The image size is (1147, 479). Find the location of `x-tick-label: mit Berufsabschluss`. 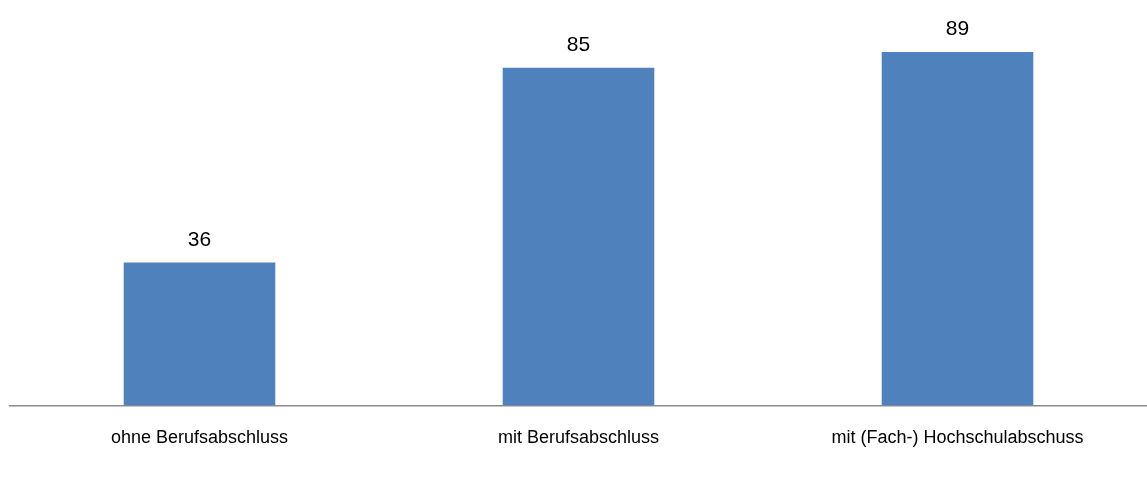

x-tick-label: mit Berufsabschluss is located at coordinates (578, 437).